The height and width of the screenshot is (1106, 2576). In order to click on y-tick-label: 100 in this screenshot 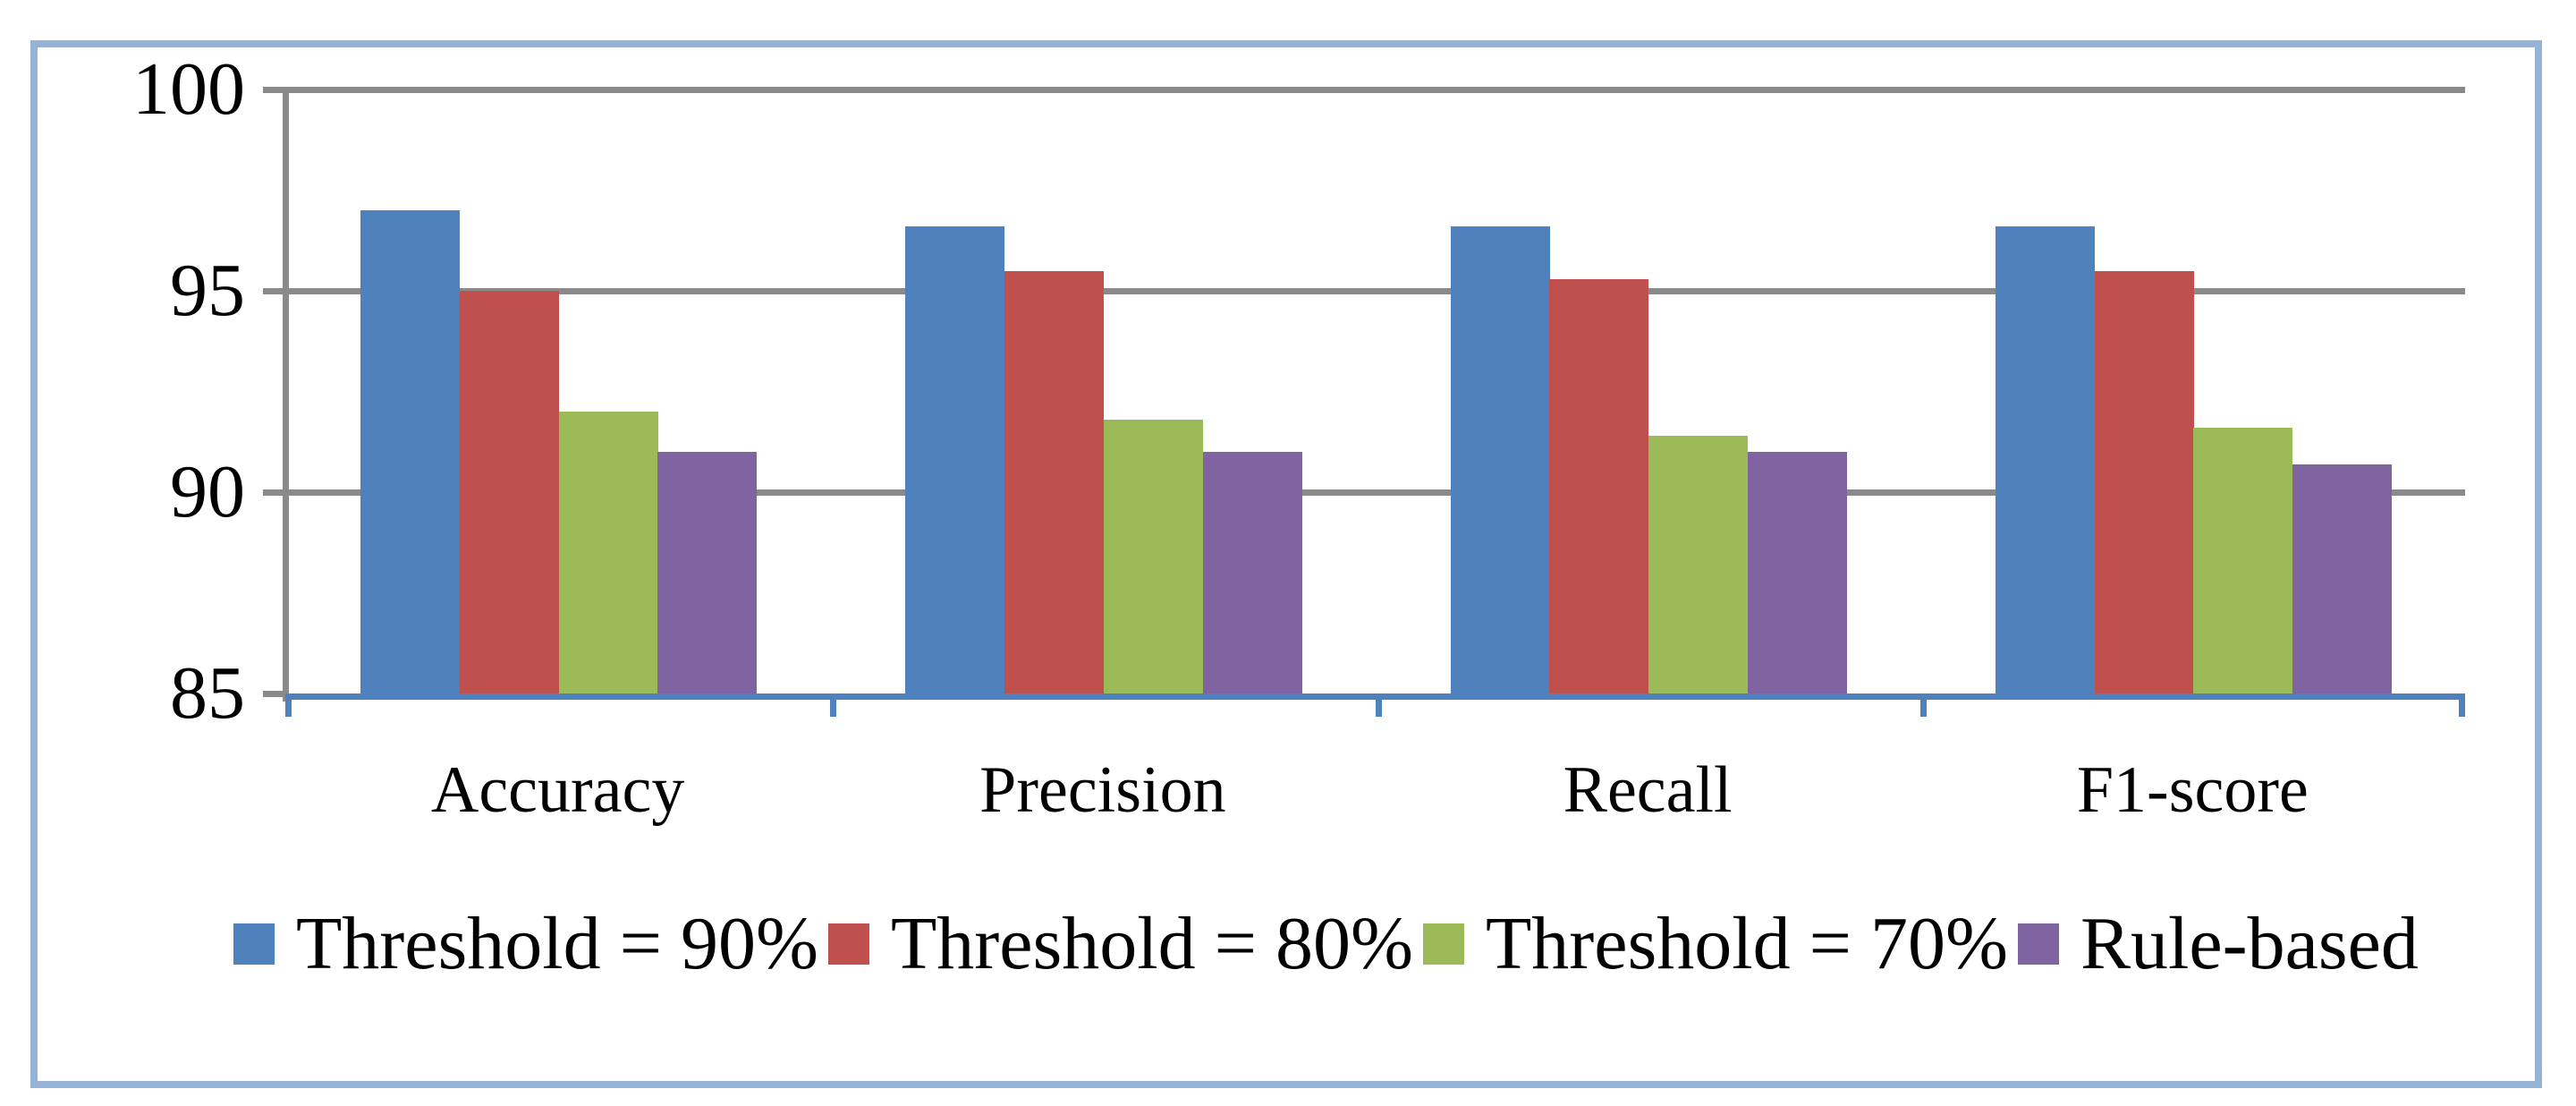, I will do `click(188, 89)`.